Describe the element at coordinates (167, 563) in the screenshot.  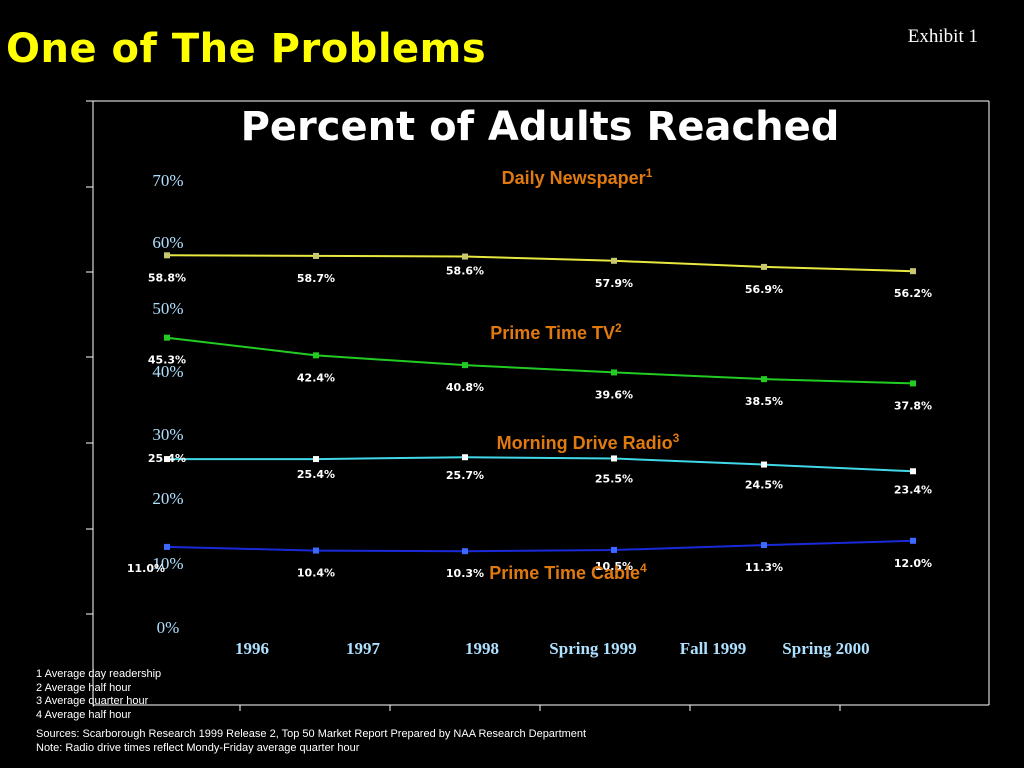
I see `y-tick-label: 10%` at that location.